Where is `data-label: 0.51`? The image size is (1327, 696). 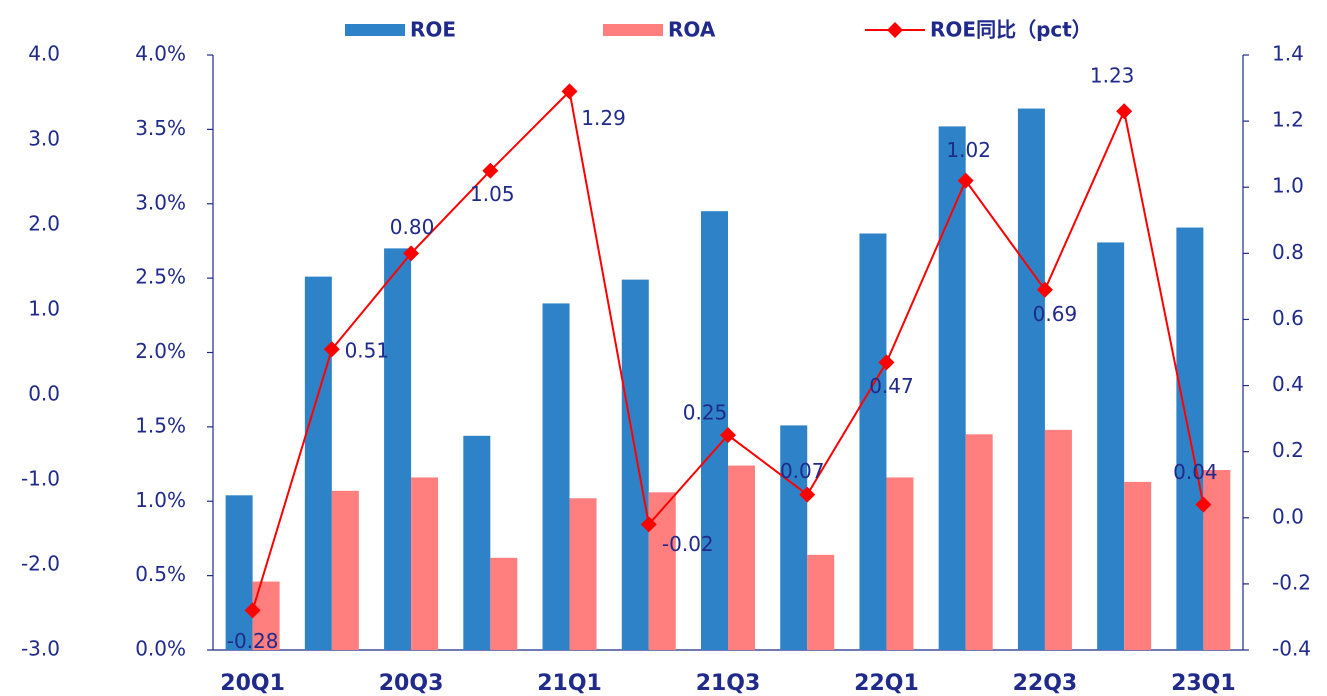 data-label: 0.51 is located at coordinates (367, 351).